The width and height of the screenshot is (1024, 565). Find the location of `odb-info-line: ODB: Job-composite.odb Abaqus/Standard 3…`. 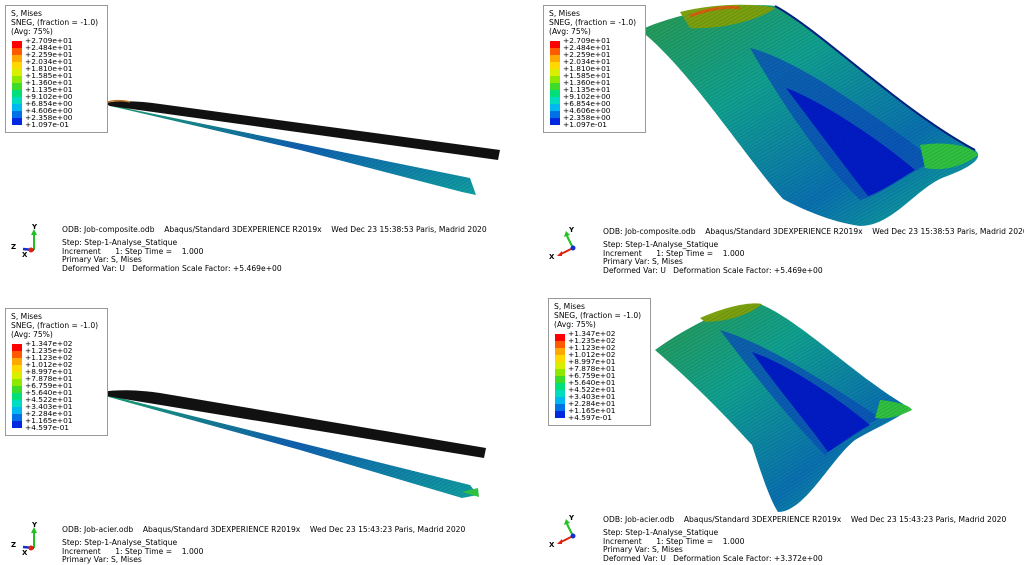

odb-info-line: ODB: Job-composite.odb Abaqus/Standard 3… is located at coordinates (813, 231).